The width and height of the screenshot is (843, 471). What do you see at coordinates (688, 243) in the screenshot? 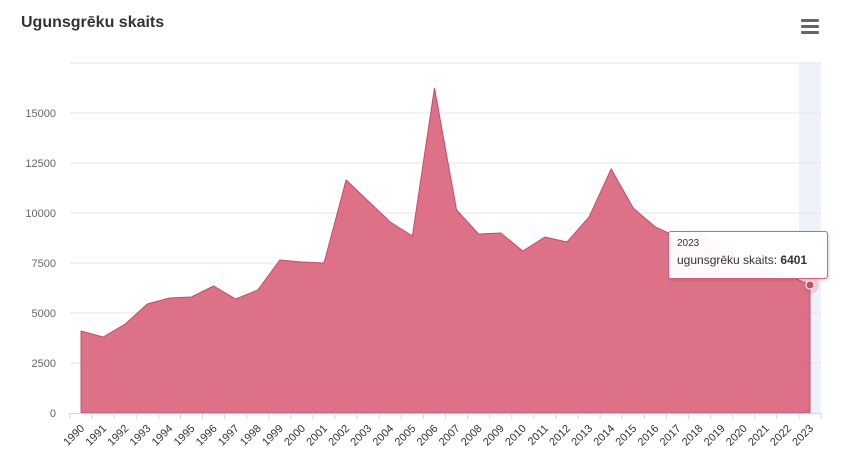
I see `tooltip-year: 2023` at bounding box center [688, 243].